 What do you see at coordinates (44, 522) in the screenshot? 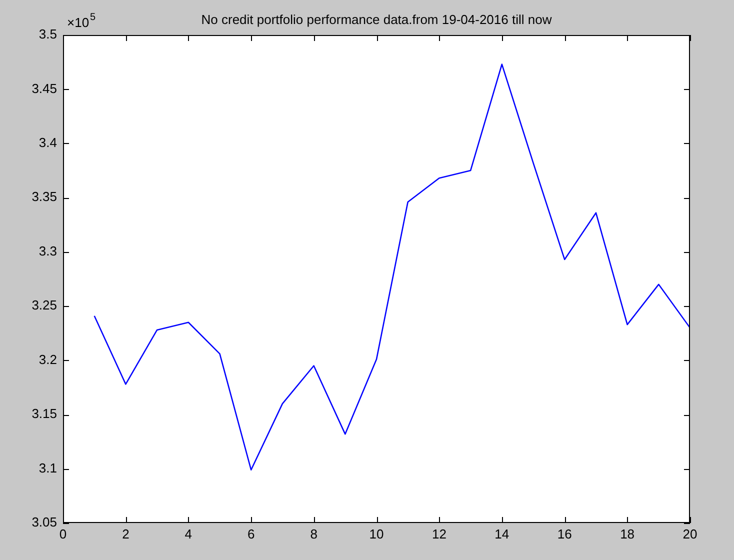
I see `y-tick-label: 3.05` at bounding box center [44, 522].